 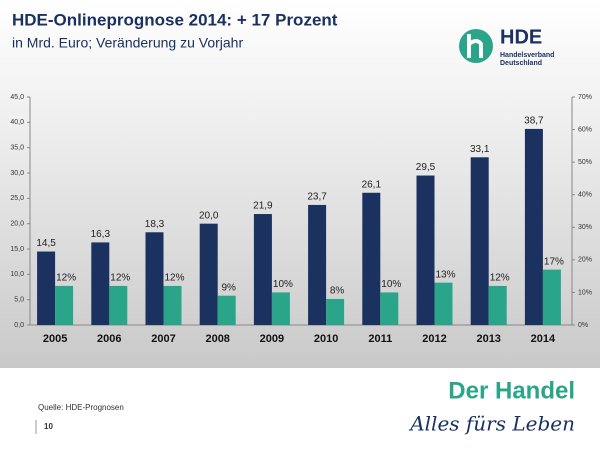 I want to click on brand: Der Handel, so click(x=511, y=390).